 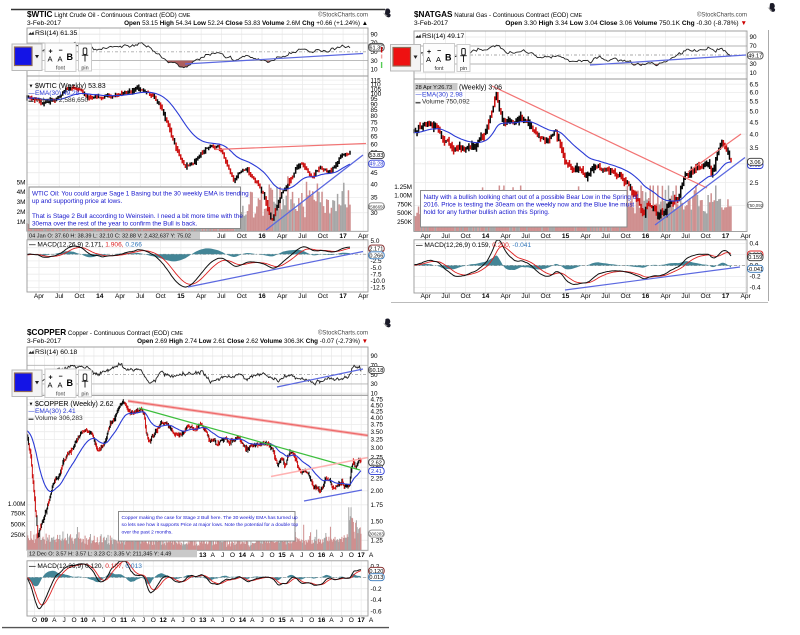 I want to click on svg-text: $WTIC (Weekly) 53.83, so click(x=70, y=86).